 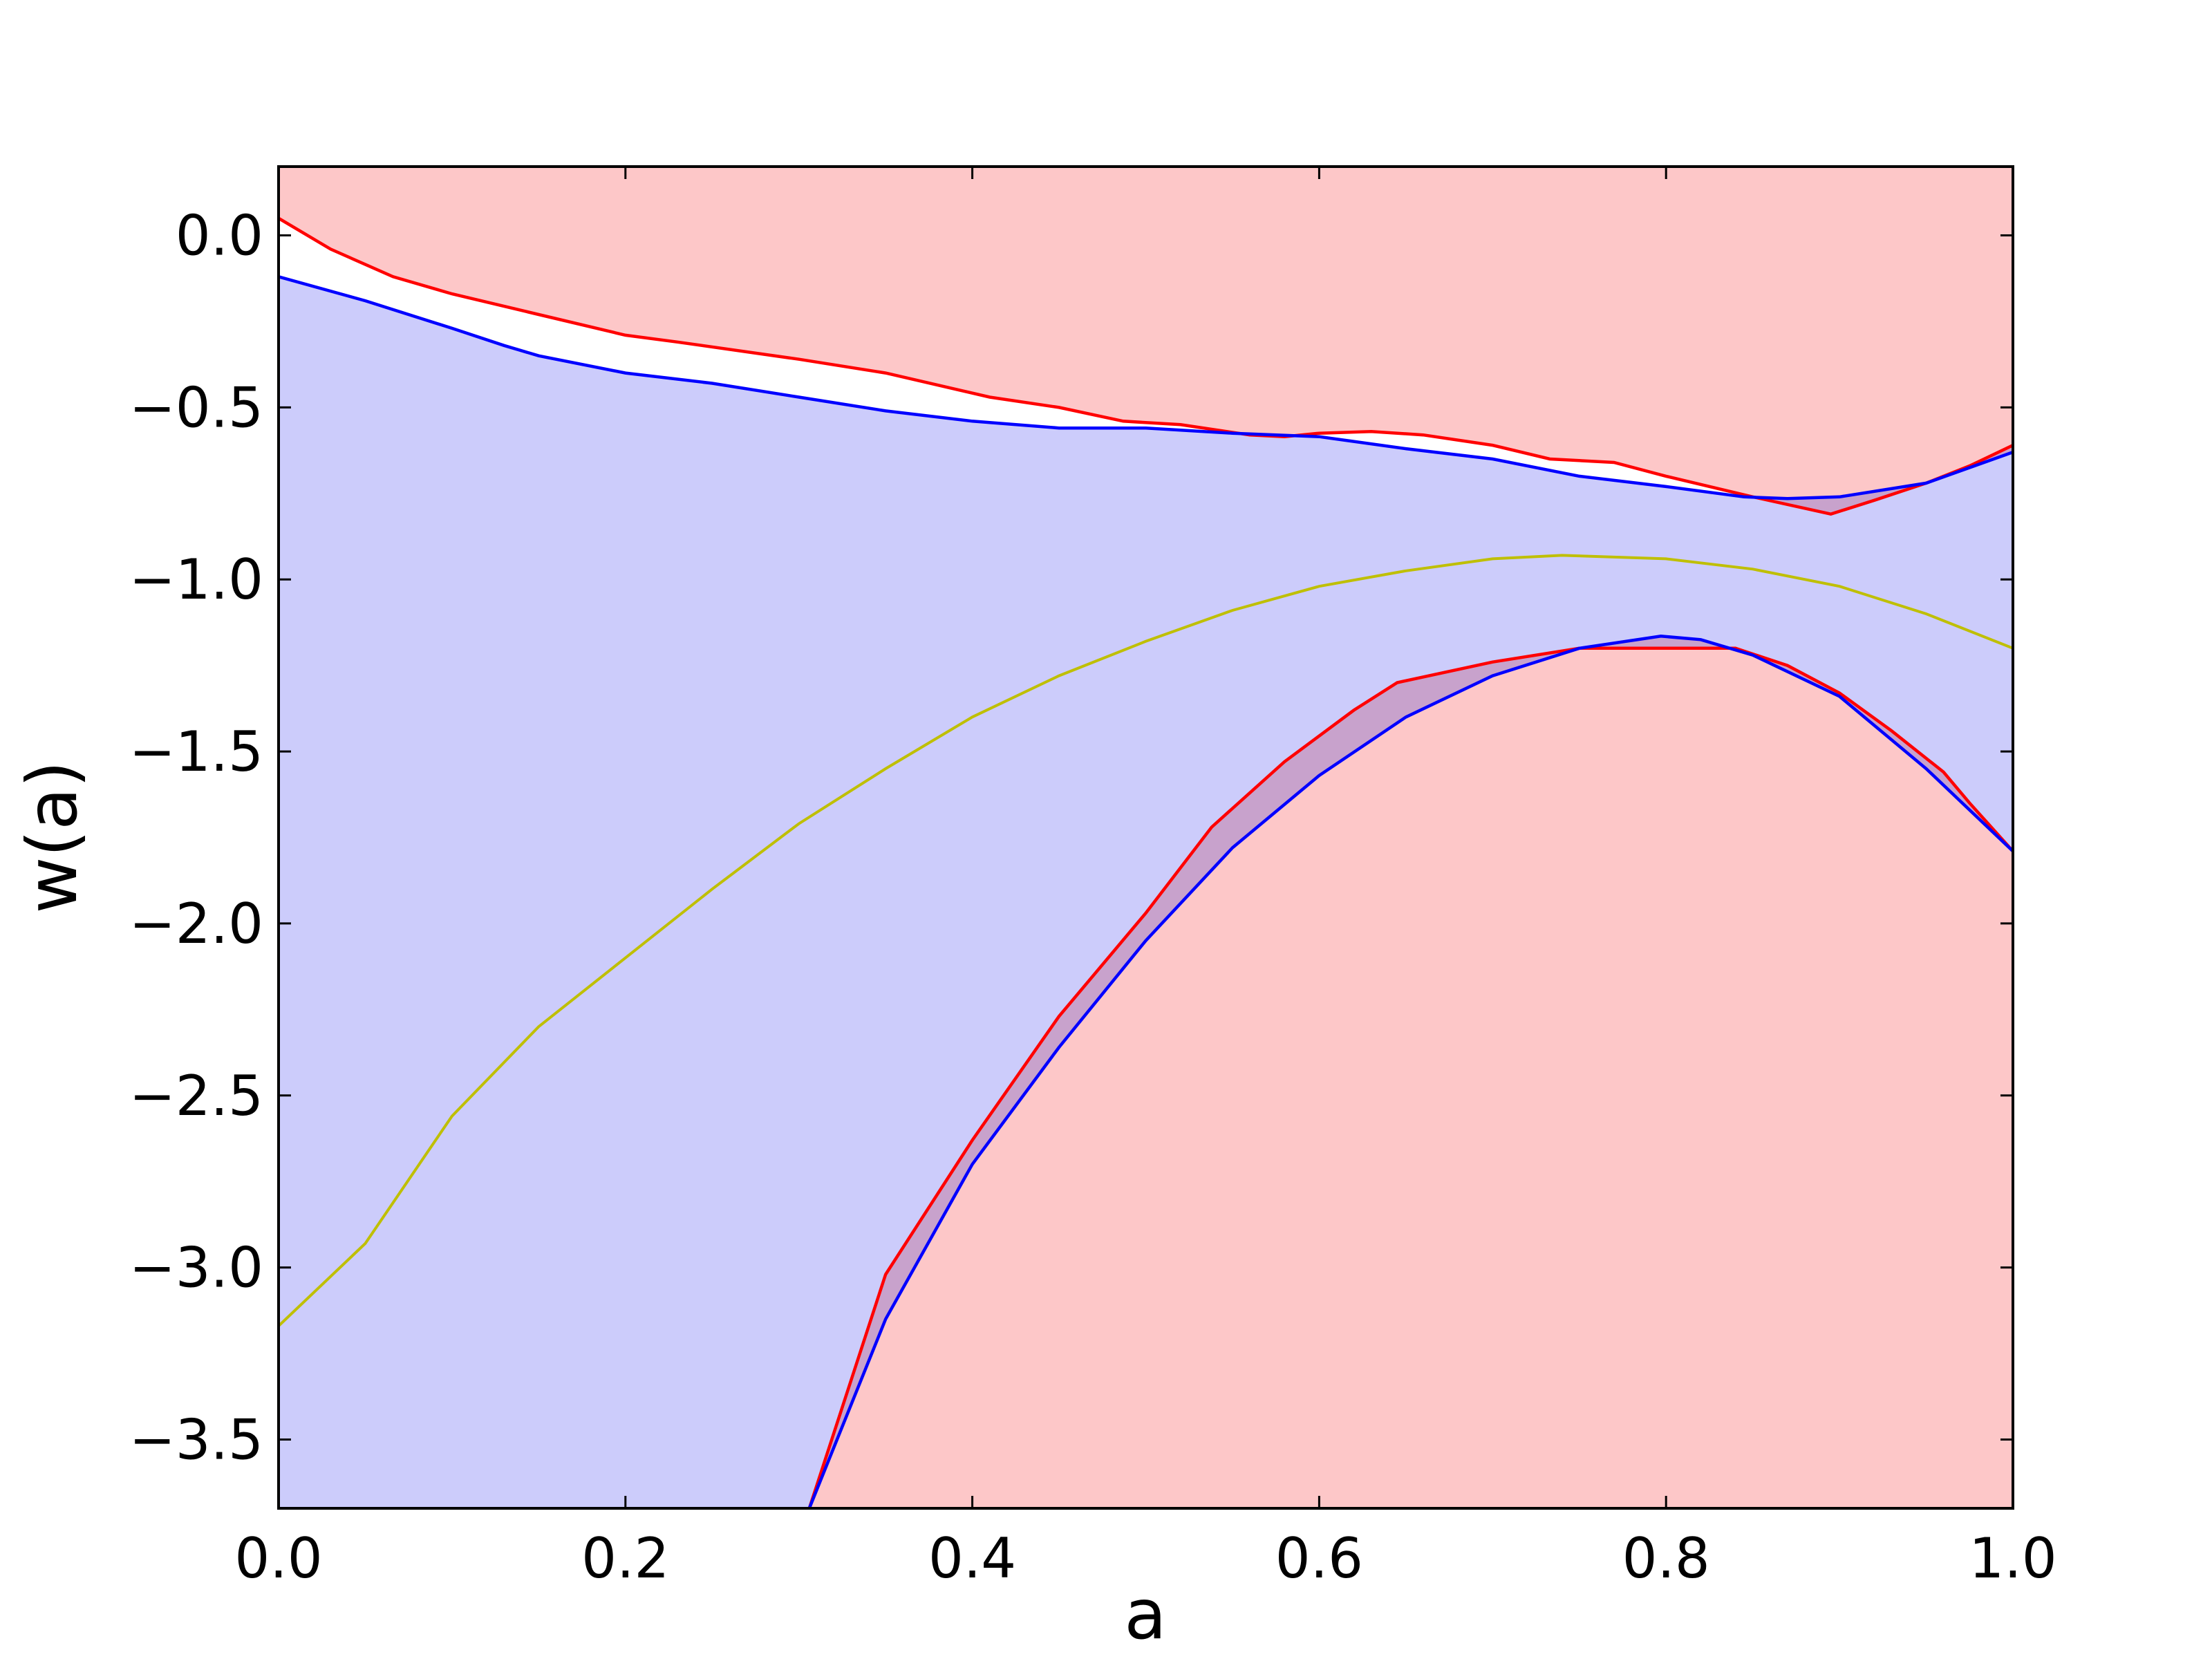 What do you see at coordinates (219, 236) in the screenshot?
I see `y-tick-label: 0.0` at bounding box center [219, 236].